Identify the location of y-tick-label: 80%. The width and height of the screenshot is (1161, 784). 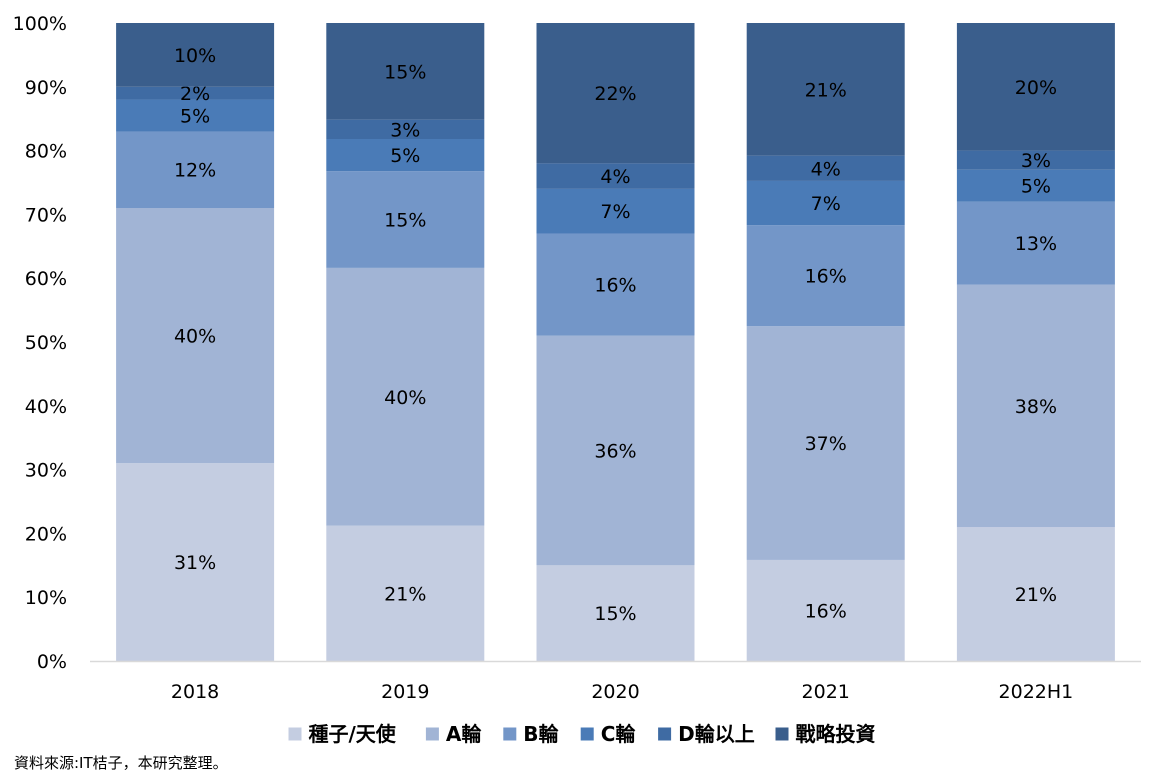
(46, 152).